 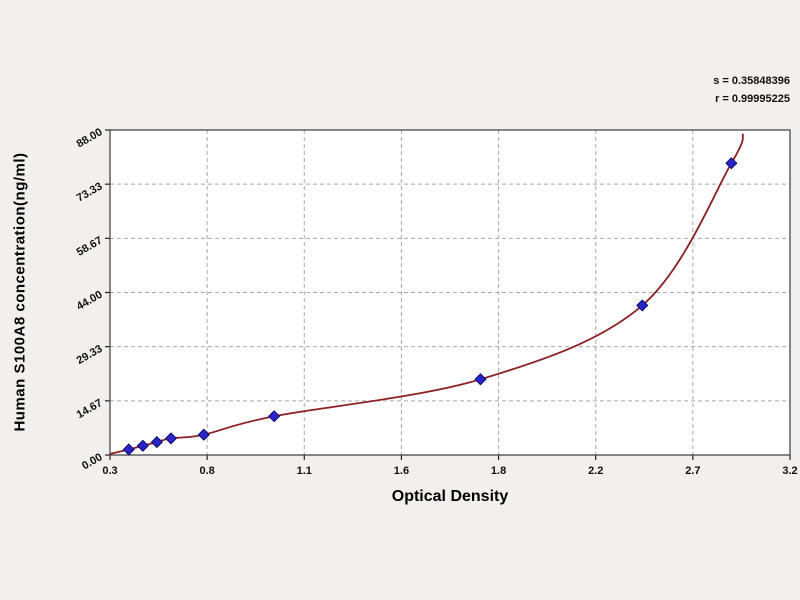 I want to click on fit-stat-s: s = 0.35848396, so click(x=751, y=81).